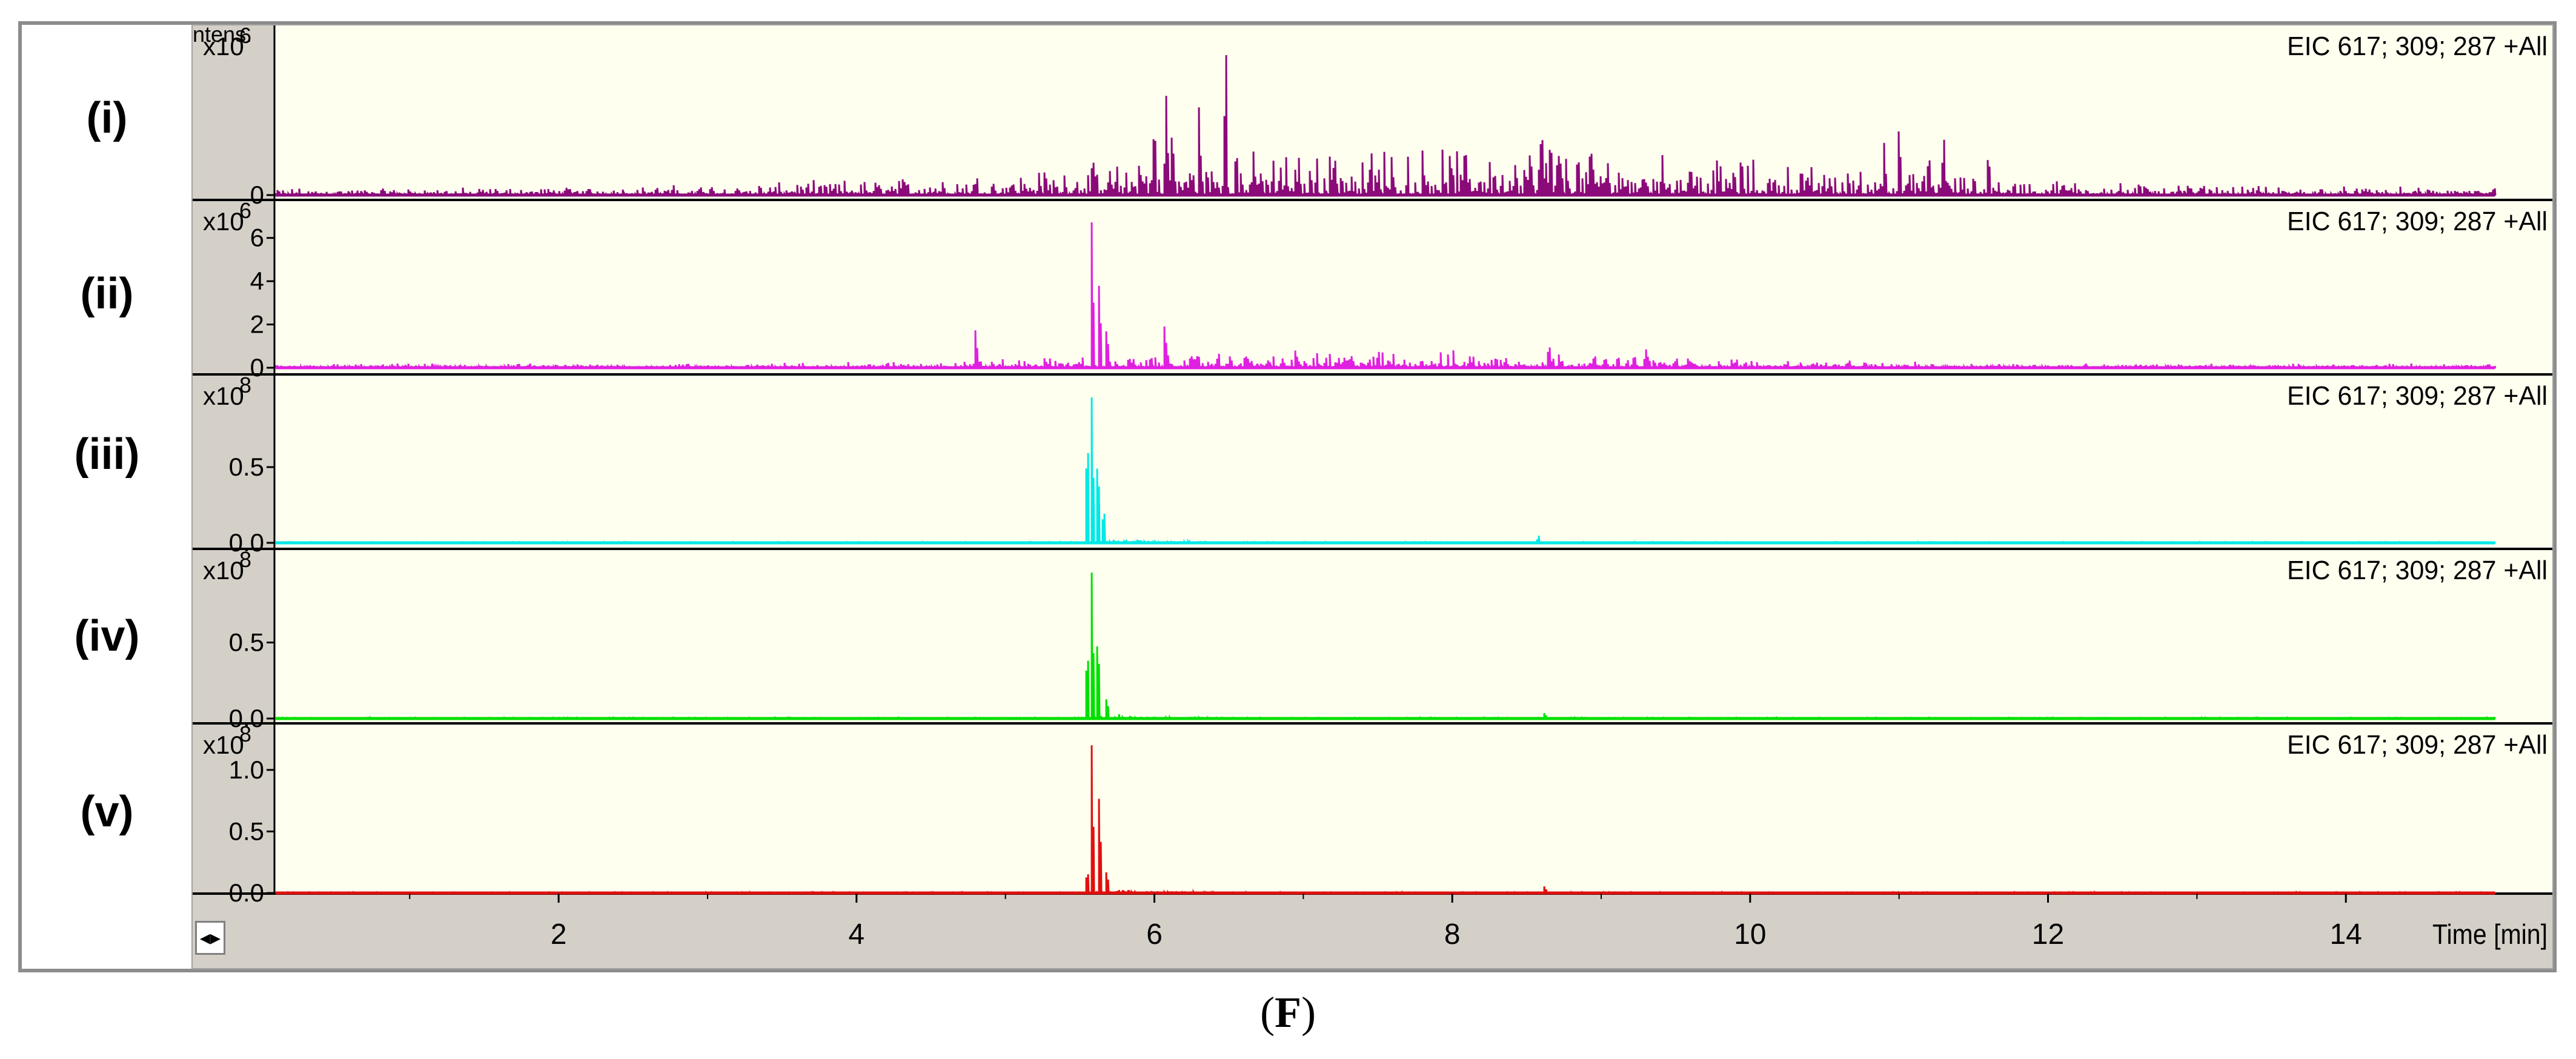 The image size is (2576, 1059). I want to click on x-tick-label: 12, so click(2048, 934).